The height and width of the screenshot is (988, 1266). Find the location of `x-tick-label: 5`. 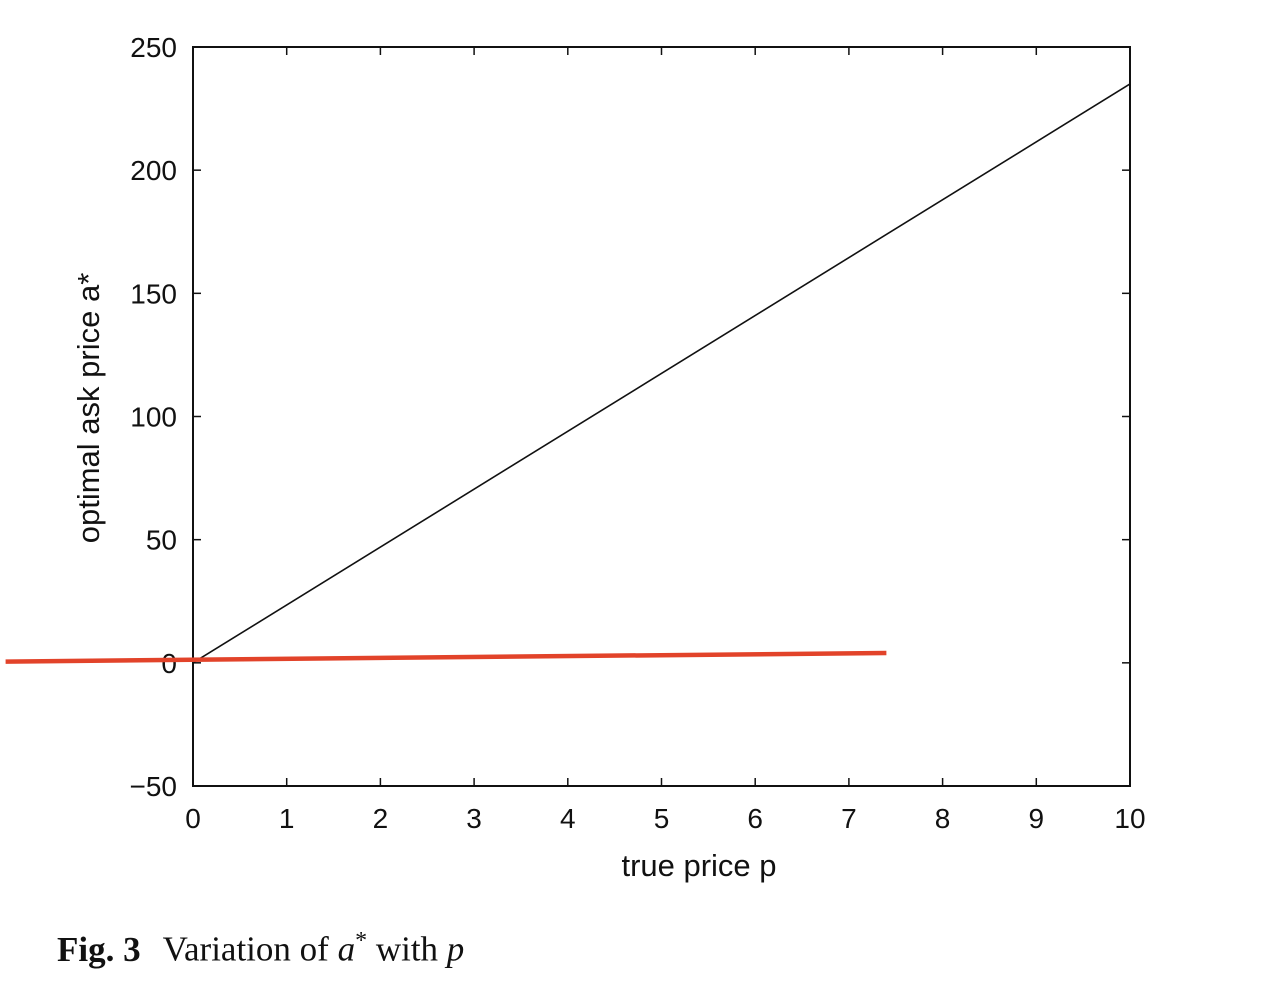

x-tick-label: 5 is located at coordinates (662, 818).